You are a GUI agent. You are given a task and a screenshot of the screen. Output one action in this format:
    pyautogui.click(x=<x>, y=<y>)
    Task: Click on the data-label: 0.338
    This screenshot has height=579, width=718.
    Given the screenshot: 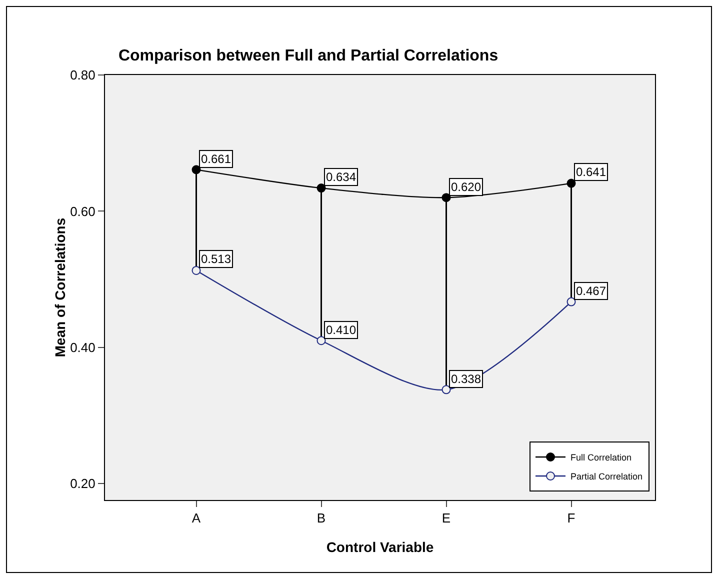 What is the action you would take?
    pyautogui.click(x=466, y=379)
    